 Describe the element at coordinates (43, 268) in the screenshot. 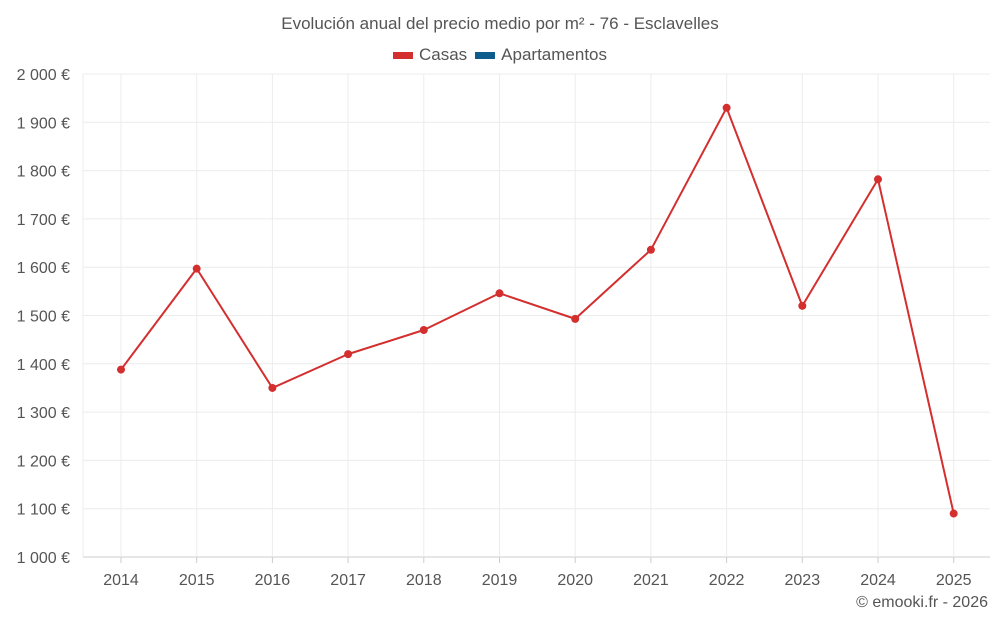

I see `y-tick-label: 1 600 €` at that location.